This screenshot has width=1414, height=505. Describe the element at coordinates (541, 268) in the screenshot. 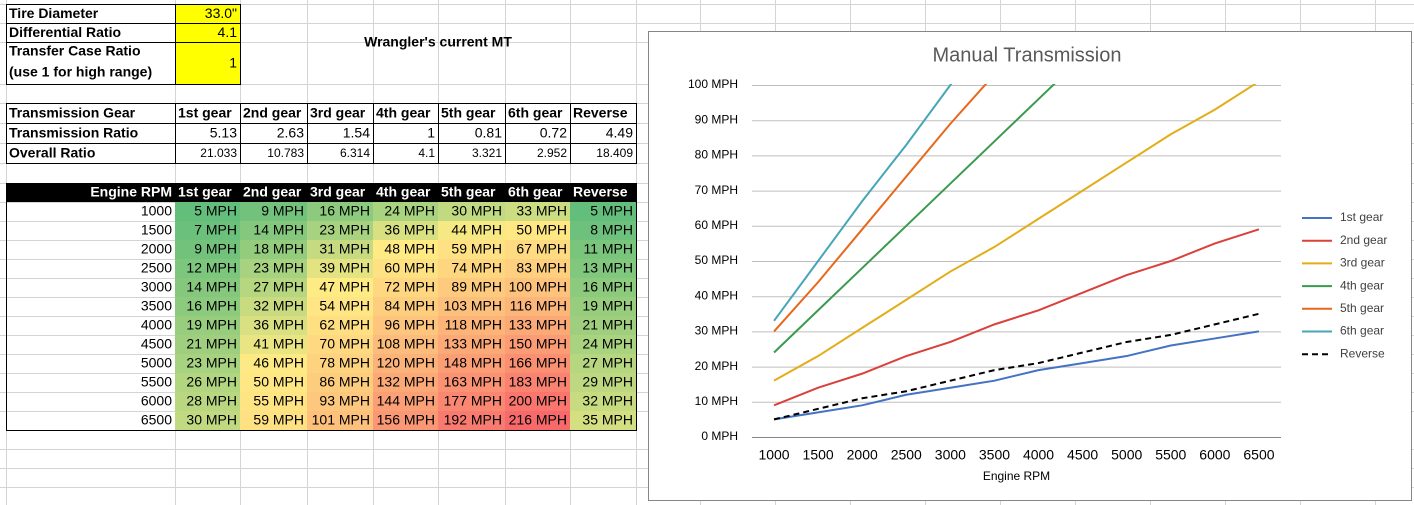

I see `speed-cell: 83 MPH` at that location.